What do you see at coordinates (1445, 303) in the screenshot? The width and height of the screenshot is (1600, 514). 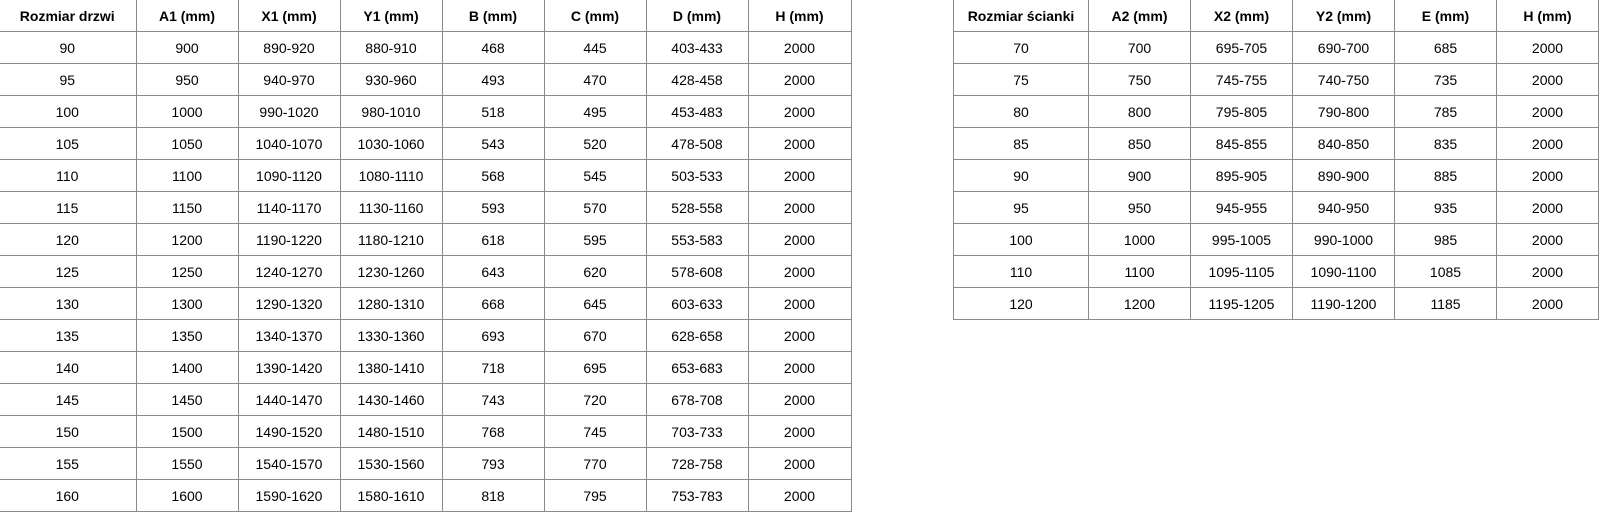 I see `table-cell: 1185` at bounding box center [1445, 303].